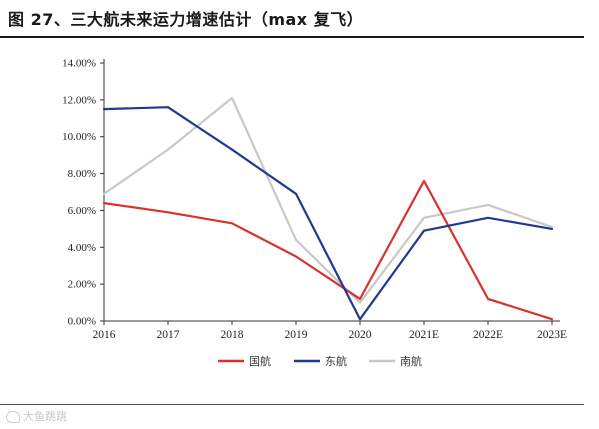 This screenshot has height=429, width=599. I want to click on watermark-logo-icon, so click(13, 417).